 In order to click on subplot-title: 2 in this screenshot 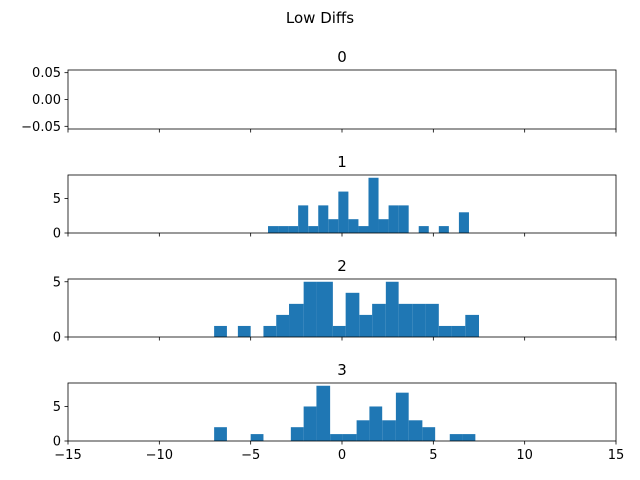, I will do `click(342, 266)`.